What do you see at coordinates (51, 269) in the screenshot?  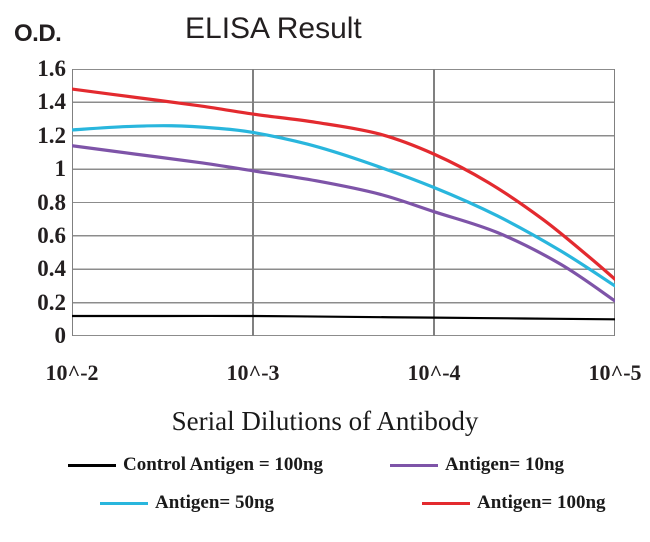 I see `y-tick-label: 0.4` at bounding box center [51, 269].